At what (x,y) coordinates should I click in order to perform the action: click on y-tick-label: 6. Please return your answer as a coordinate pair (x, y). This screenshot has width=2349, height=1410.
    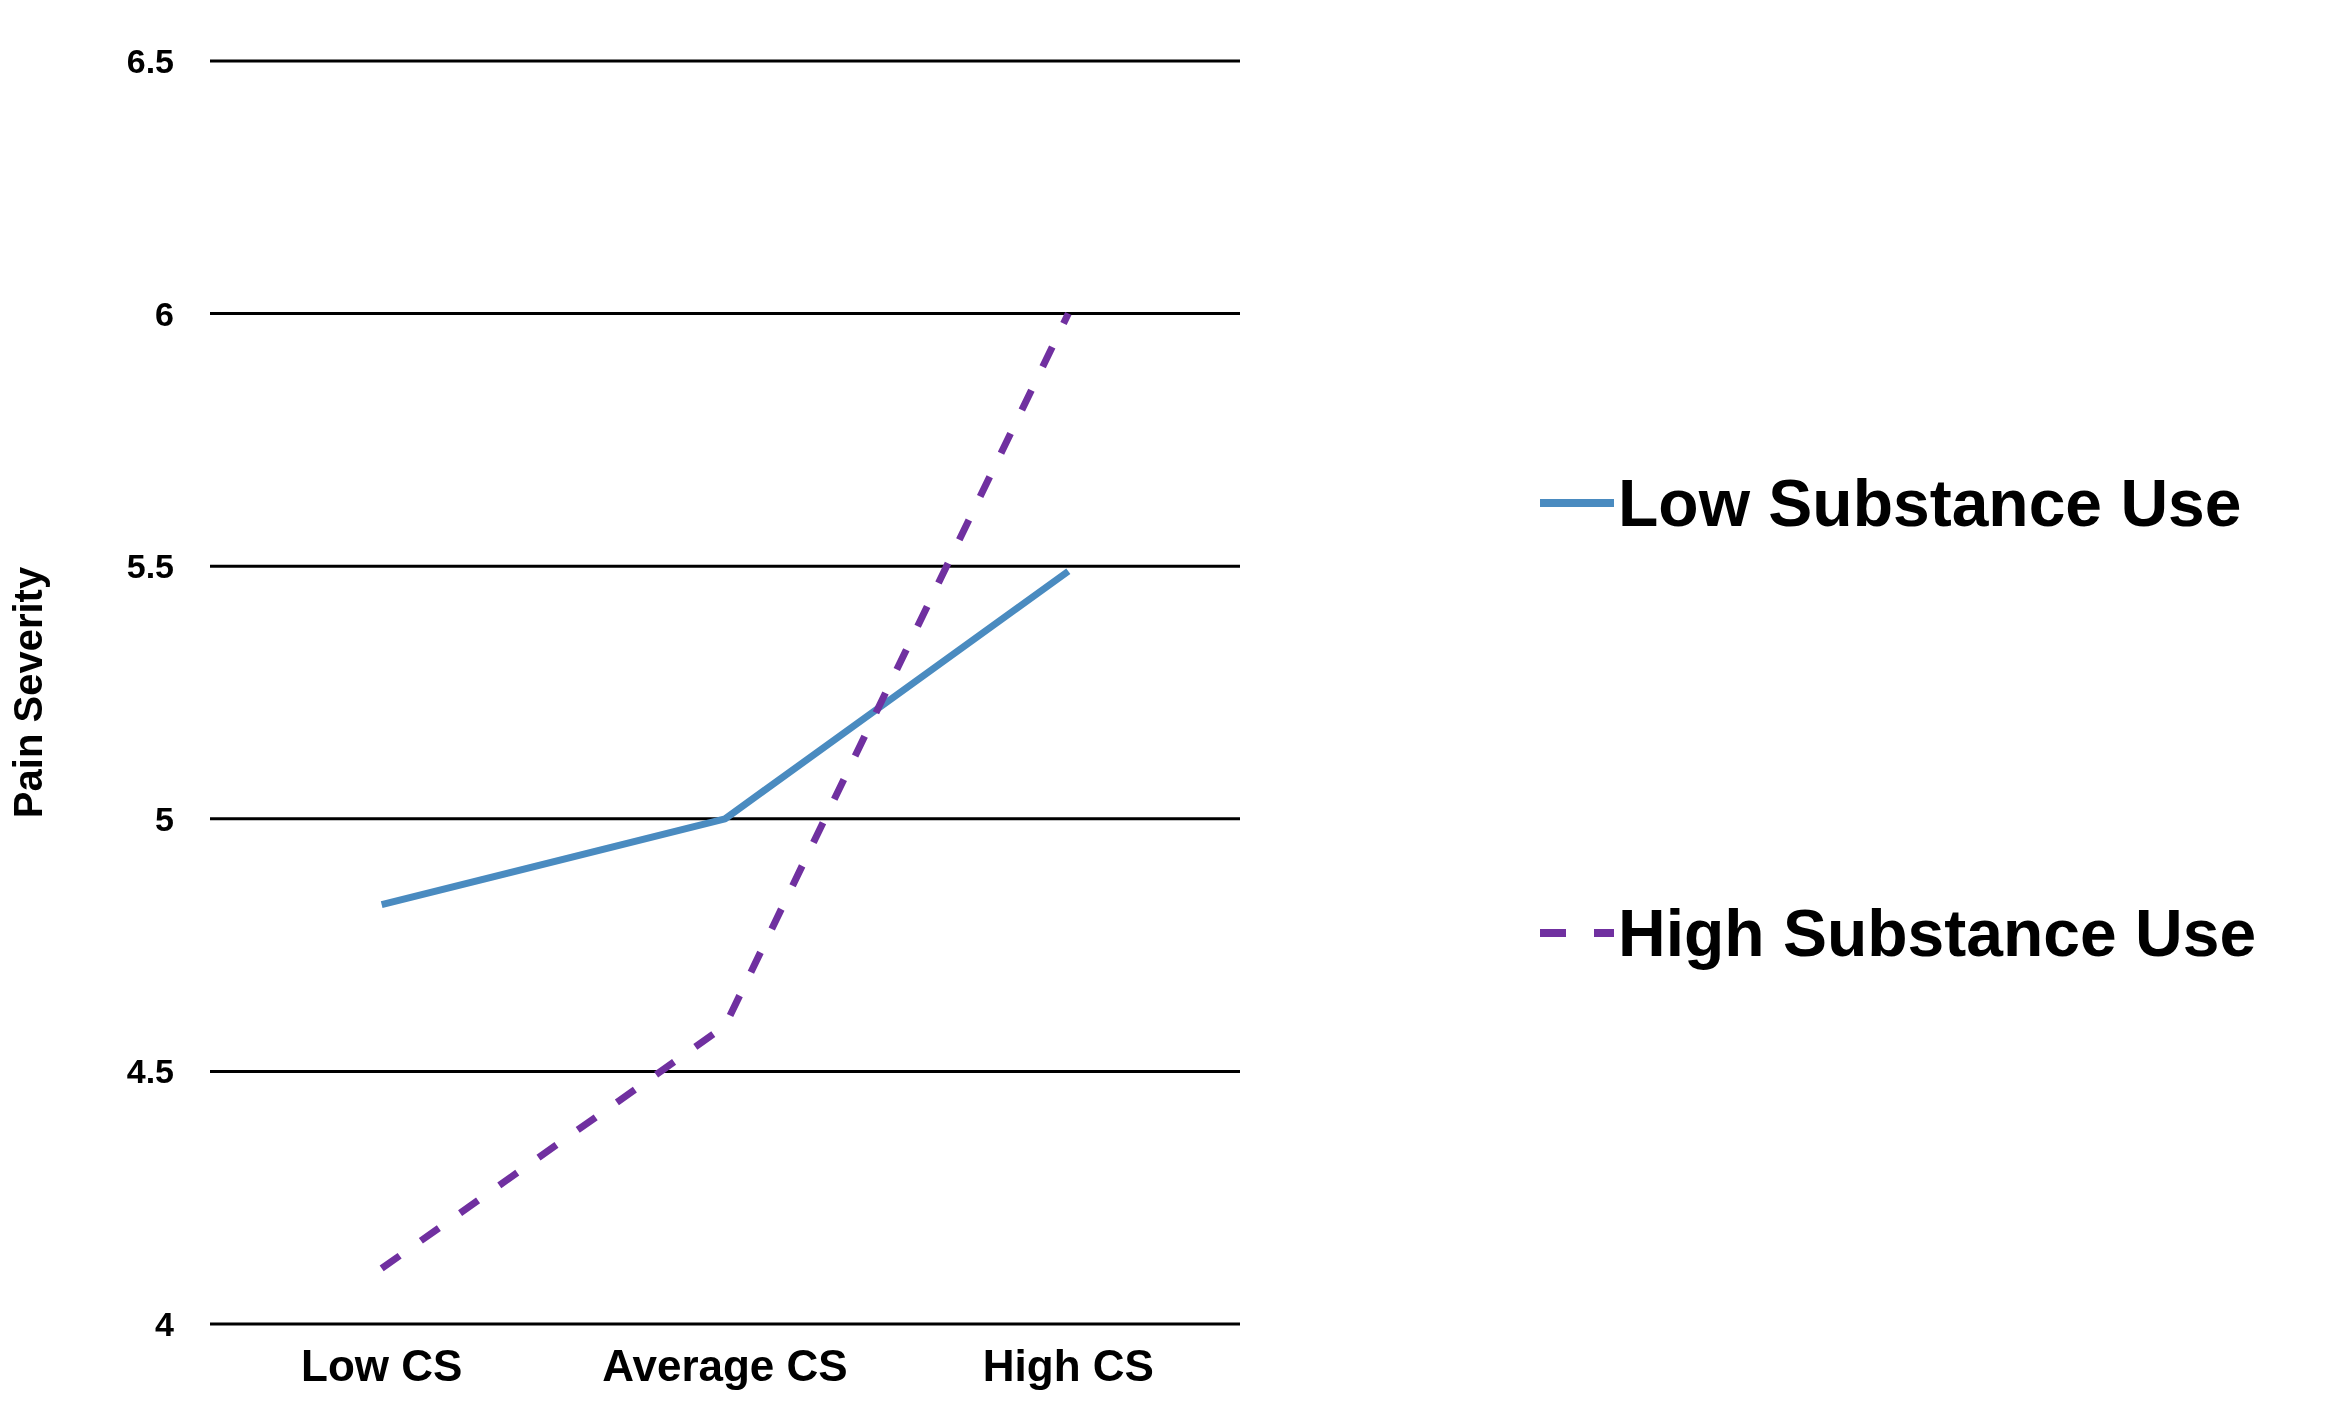
    Looking at the image, I should click on (164, 313).